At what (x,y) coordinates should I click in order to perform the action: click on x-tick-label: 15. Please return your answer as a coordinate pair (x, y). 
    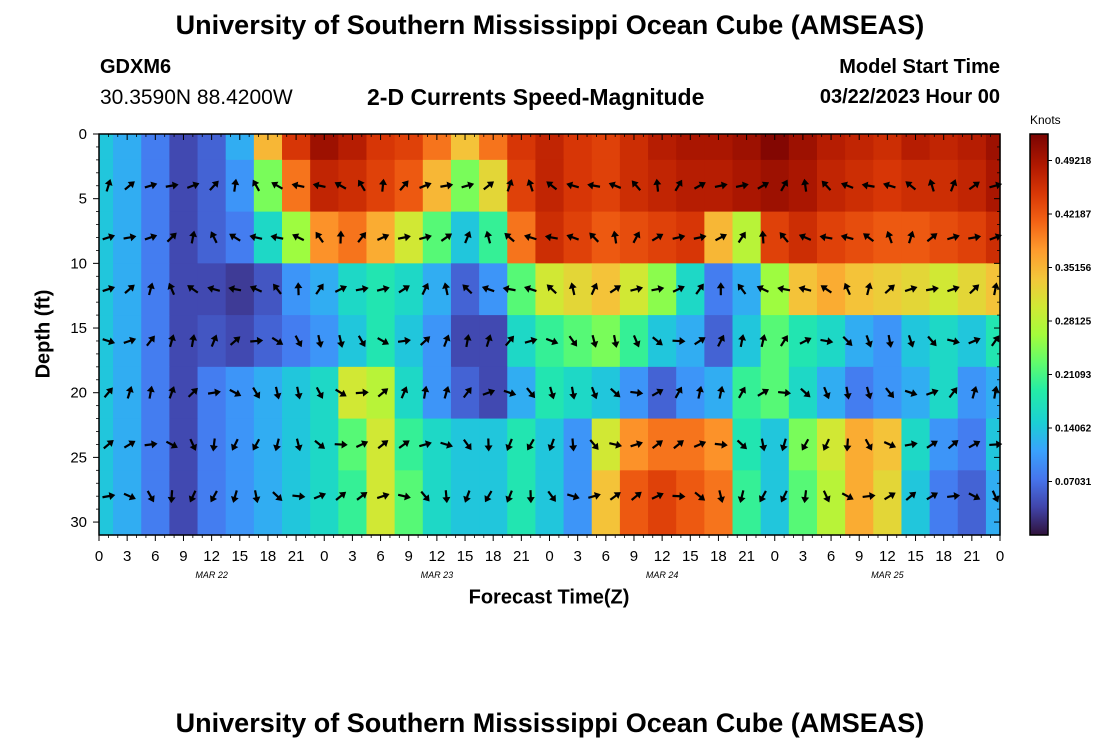
    Looking at the image, I should click on (690, 556).